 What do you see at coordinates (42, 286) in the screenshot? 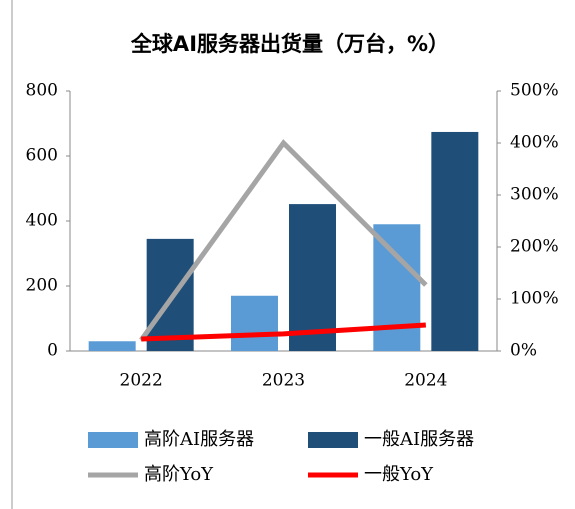
I see `y-tick-label: 200` at bounding box center [42, 286].